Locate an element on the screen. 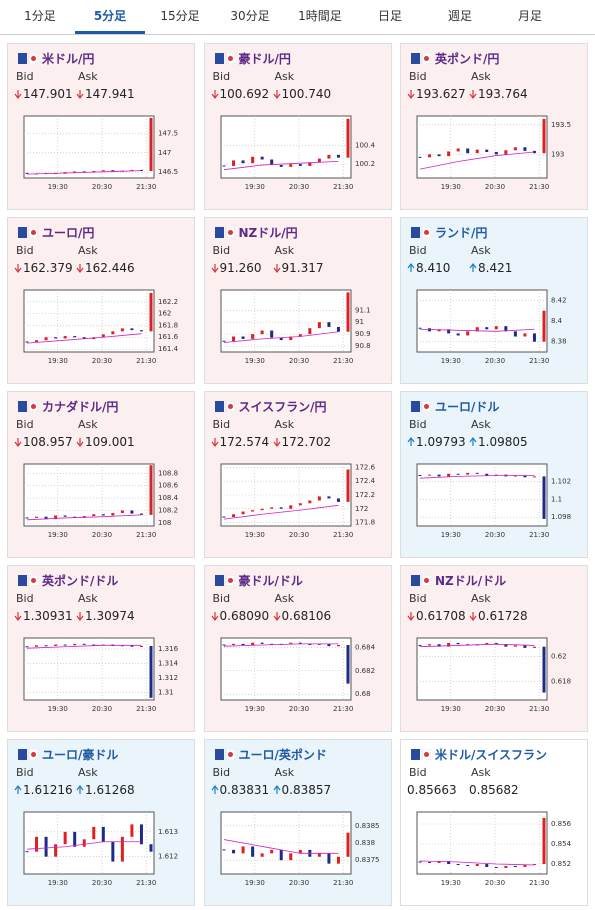 The height and width of the screenshot is (910, 595). y-tick-label: 0.838 is located at coordinates (365, 843).